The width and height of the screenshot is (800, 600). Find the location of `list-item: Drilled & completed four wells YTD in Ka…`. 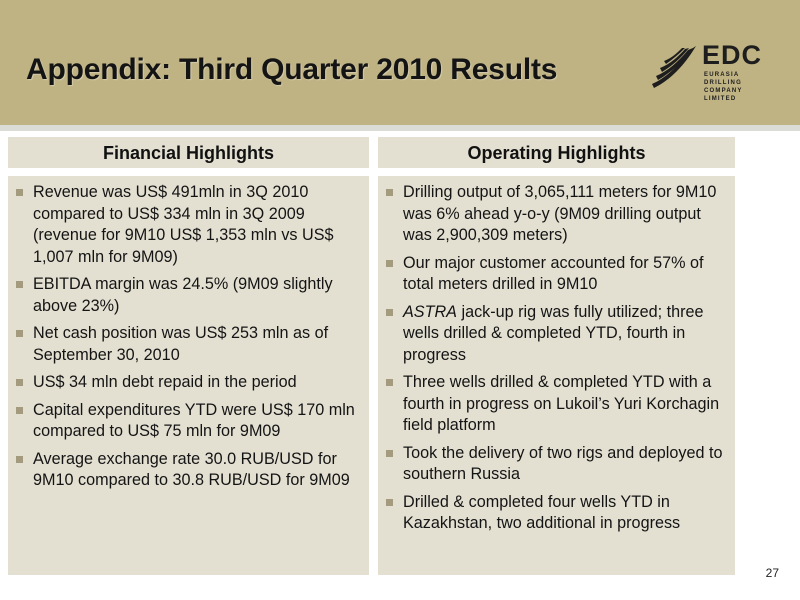

list-item: Drilled & completed four wells YTD in Ka… is located at coordinates (557, 513).